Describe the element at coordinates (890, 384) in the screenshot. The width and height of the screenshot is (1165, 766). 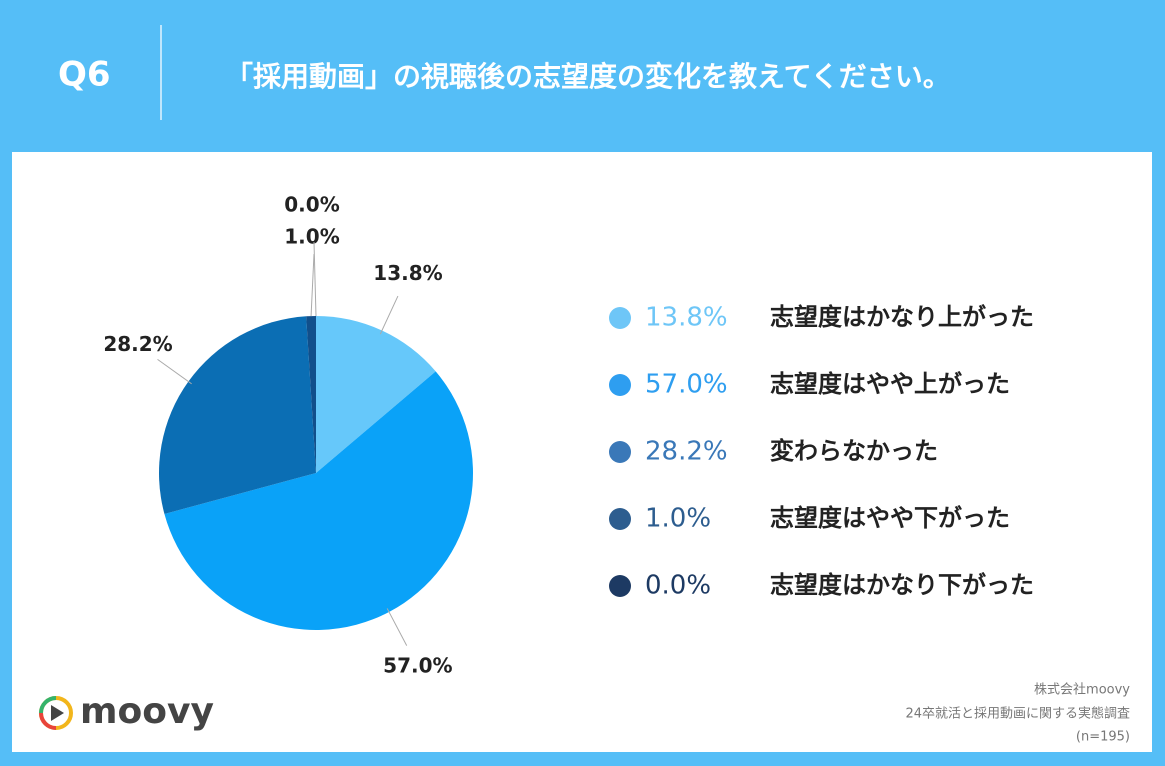
I see `legend-label: 志望度はやや上がった` at that location.